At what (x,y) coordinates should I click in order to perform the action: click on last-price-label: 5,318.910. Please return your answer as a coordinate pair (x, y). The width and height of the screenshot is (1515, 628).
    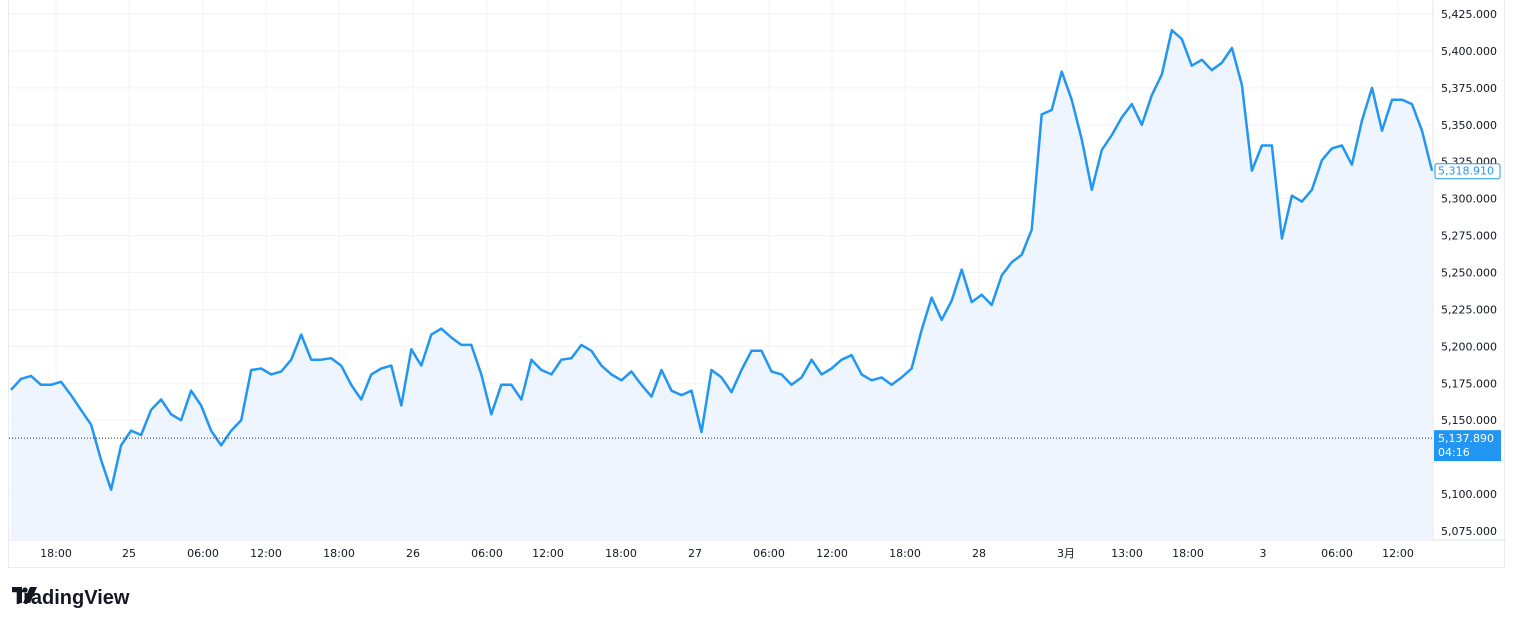
    Looking at the image, I should click on (1466, 171).